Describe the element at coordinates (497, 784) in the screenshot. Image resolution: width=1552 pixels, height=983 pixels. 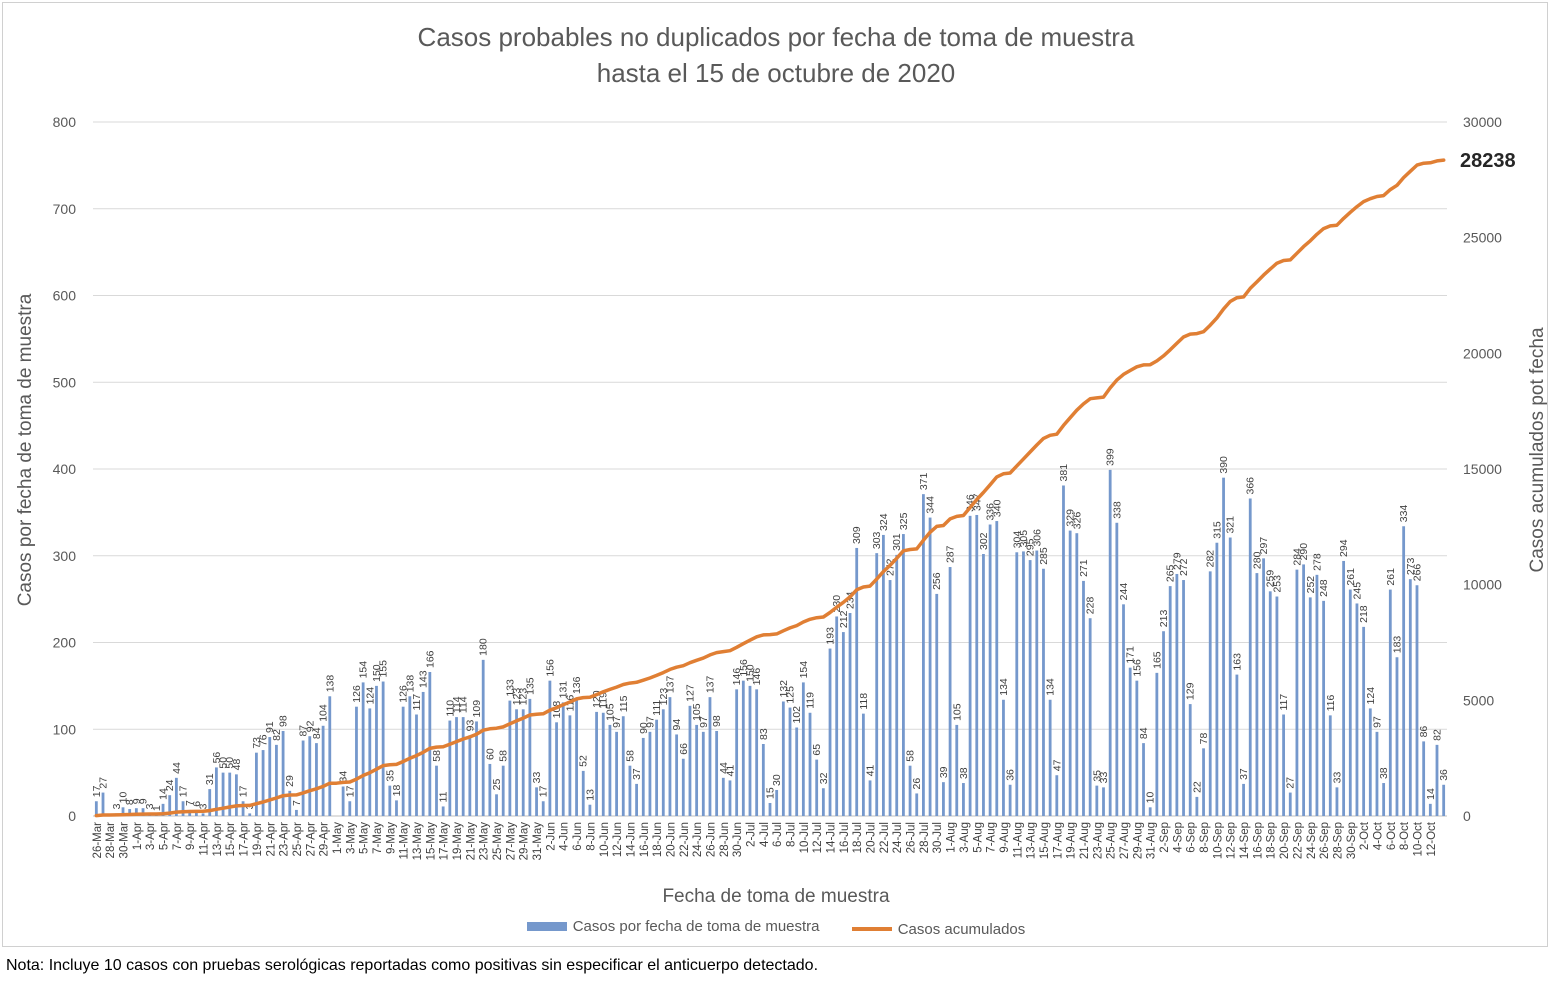
I see `data-label: 25` at that location.